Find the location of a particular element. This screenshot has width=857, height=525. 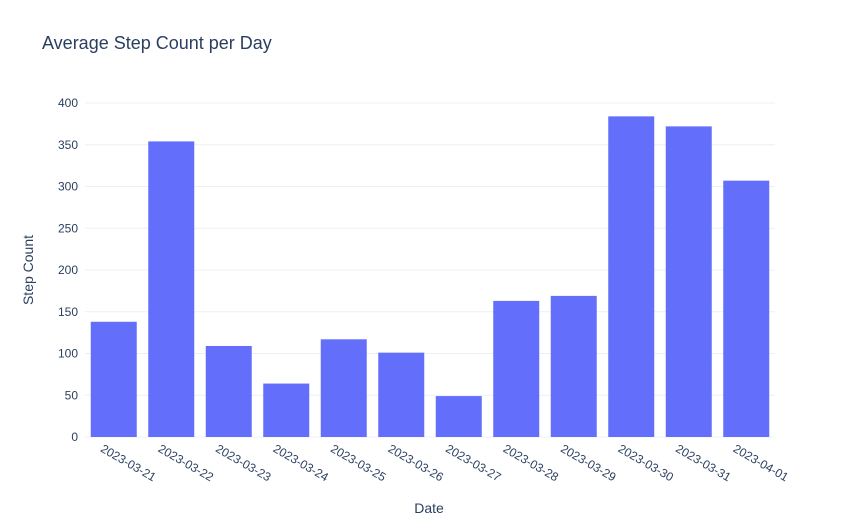

x-tick-label: 2023-03-22 is located at coordinates (186, 462).